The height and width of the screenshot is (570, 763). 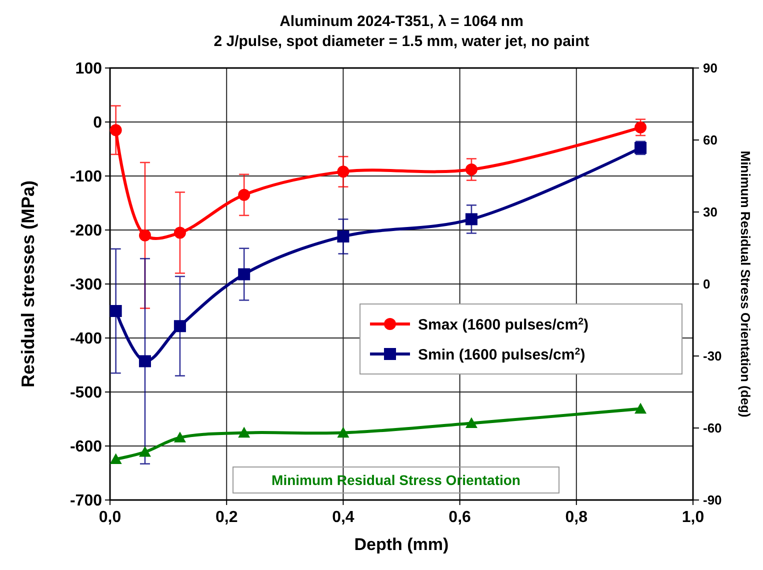 What do you see at coordinates (710, 212) in the screenshot?
I see `y2-tick-label: 30` at bounding box center [710, 212].